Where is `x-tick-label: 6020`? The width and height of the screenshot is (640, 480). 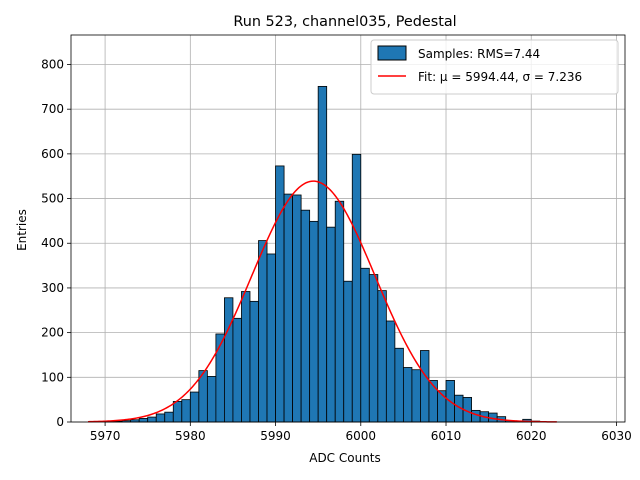
x-tick-label: 6020 is located at coordinates (531, 436).